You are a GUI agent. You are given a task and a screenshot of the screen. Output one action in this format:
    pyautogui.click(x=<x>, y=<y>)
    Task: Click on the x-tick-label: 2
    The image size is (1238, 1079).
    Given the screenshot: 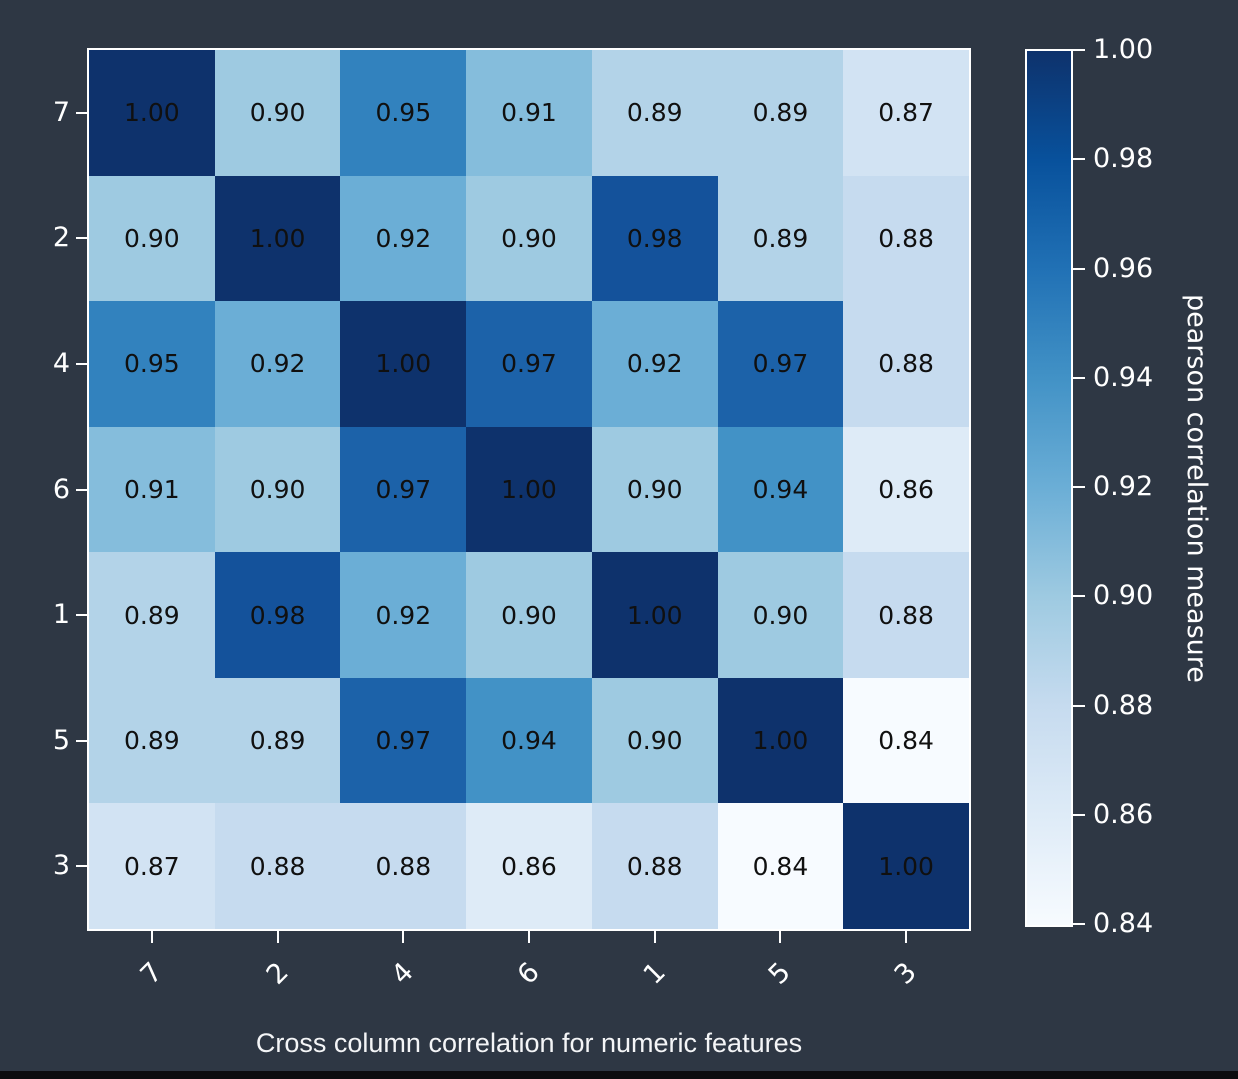 What is the action you would take?
    pyautogui.click(x=277, y=973)
    